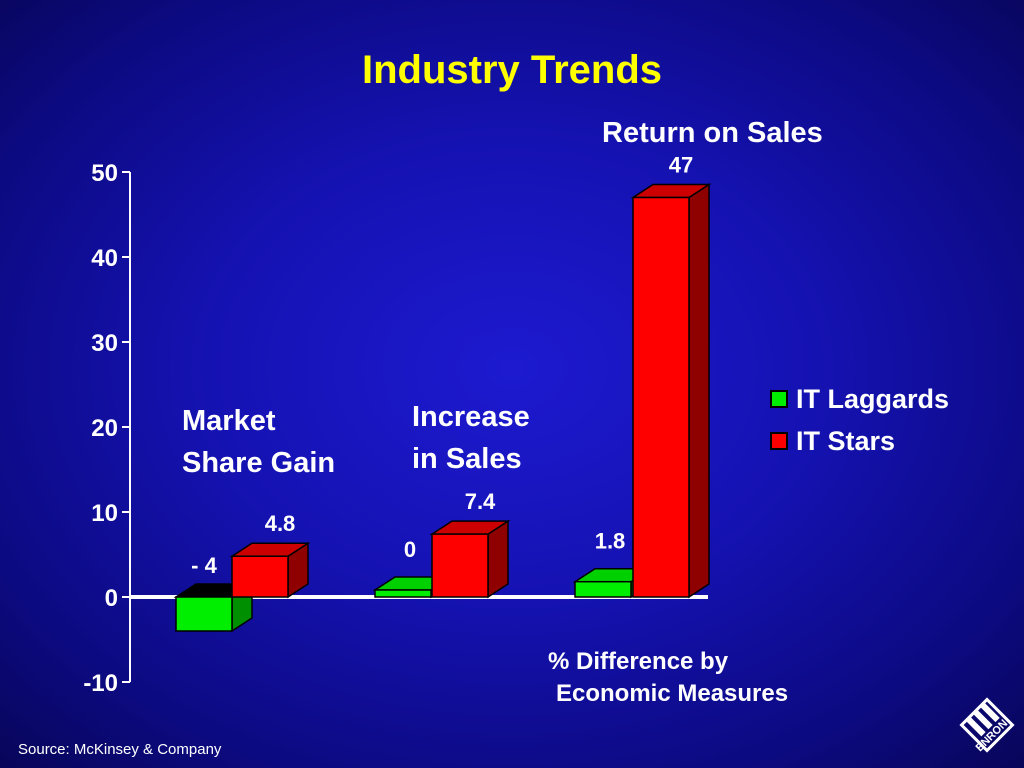 The image size is (1024, 768). What do you see at coordinates (668, 678) in the screenshot?
I see `axis-title: % Difference by Economic Measures` at bounding box center [668, 678].